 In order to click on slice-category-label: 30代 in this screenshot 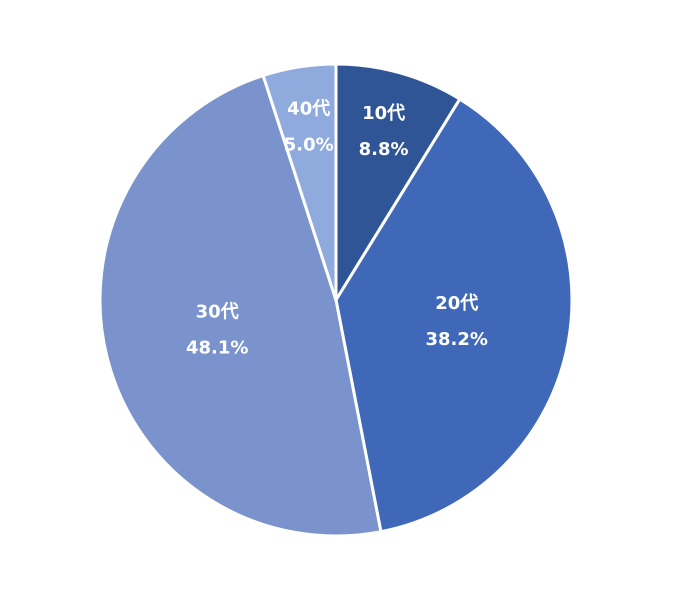, I will do `click(217, 312)`.